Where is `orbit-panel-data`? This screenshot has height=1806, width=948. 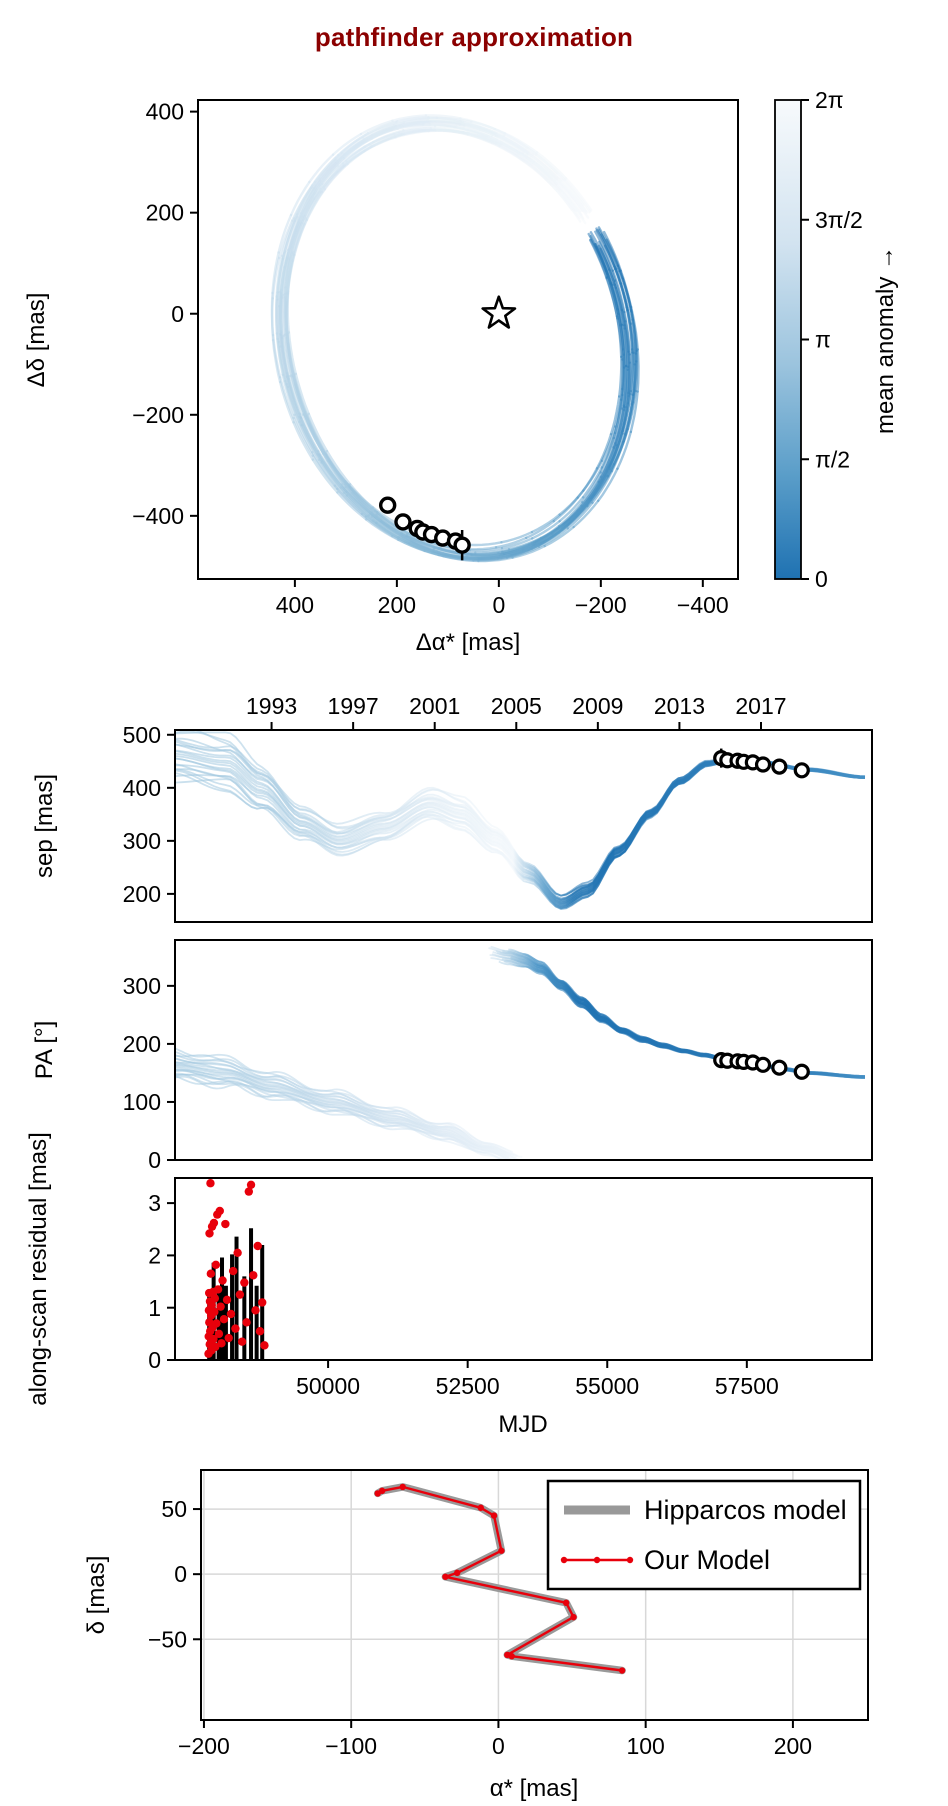 orbit-panel-data is located at coordinates (455, 338).